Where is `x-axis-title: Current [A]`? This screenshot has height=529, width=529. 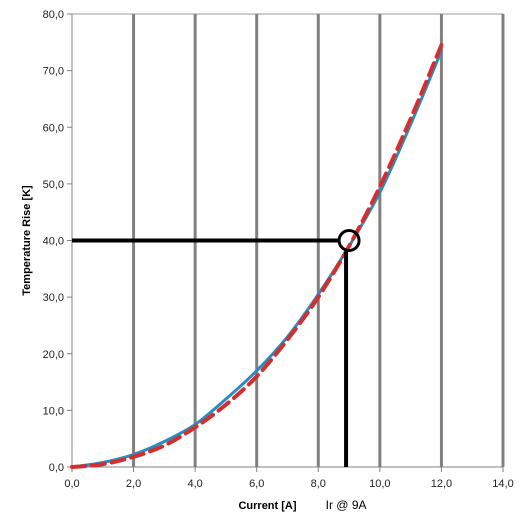 x-axis-title: Current [A] is located at coordinates (267, 506).